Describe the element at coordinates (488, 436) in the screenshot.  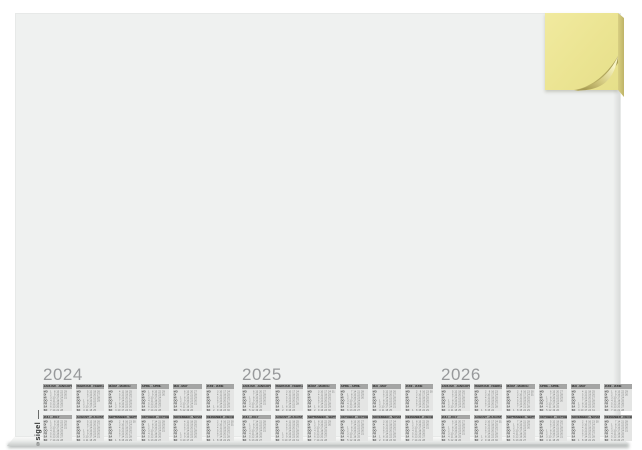
I see `weekday-row: SA 1 8152229` at that location.